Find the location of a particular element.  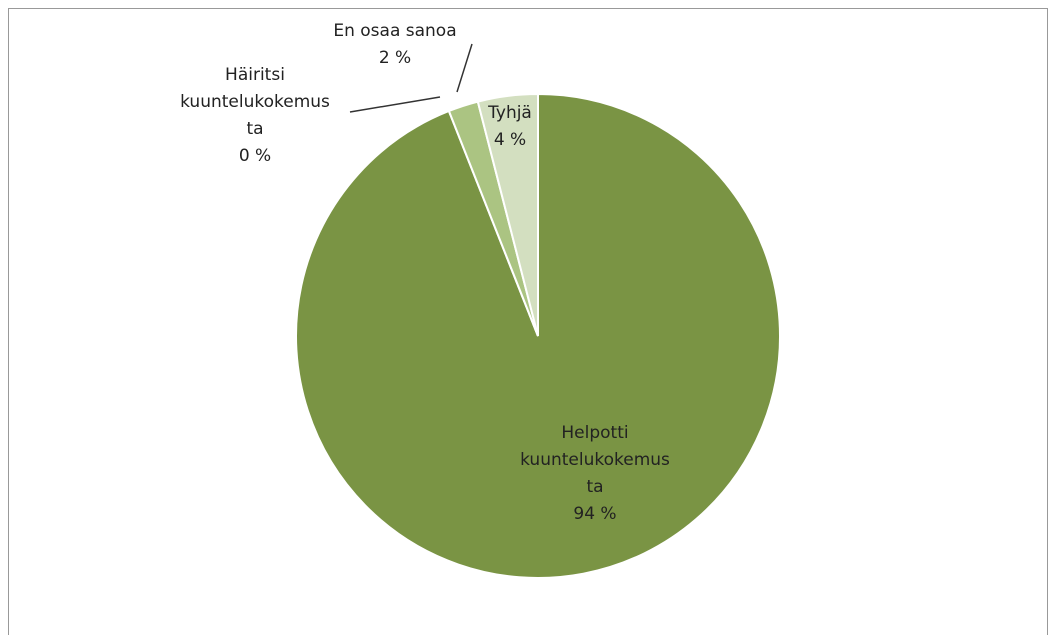

data-label: En osaa sanoa 2 % is located at coordinates (395, 45).